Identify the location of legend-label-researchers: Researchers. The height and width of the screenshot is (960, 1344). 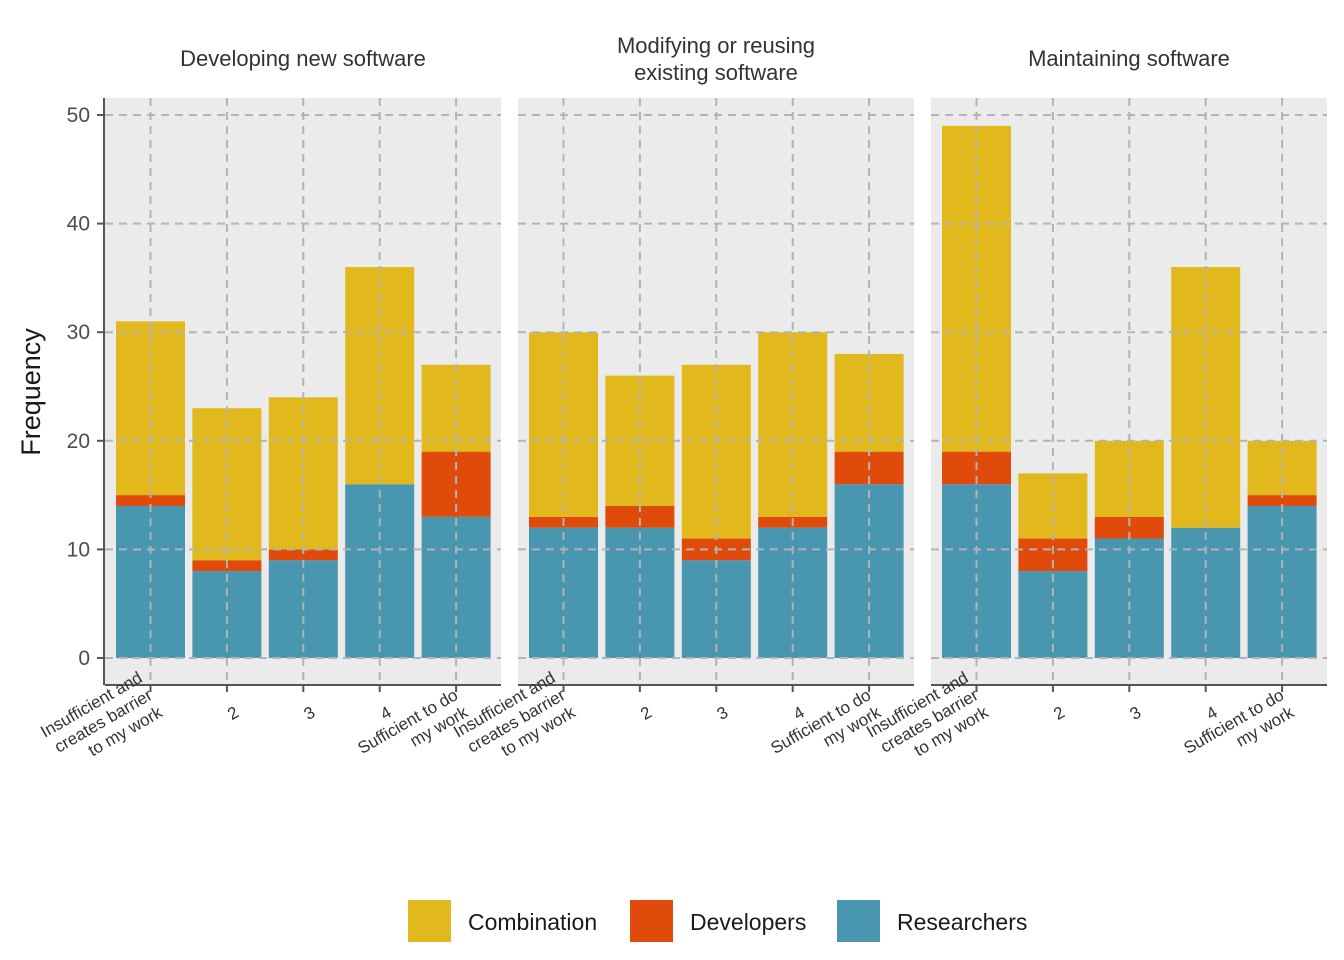
(962, 922).